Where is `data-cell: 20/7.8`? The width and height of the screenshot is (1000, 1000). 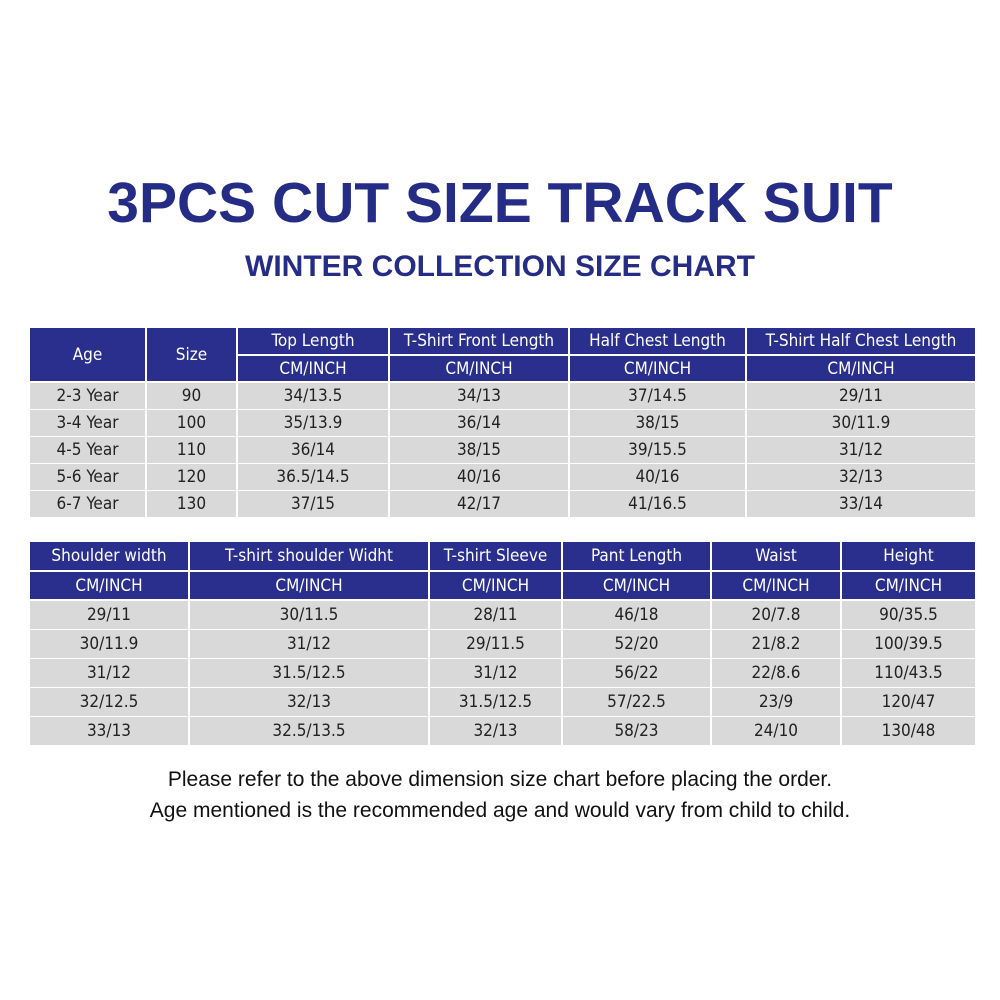 data-cell: 20/7.8 is located at coordinates (776, 615).